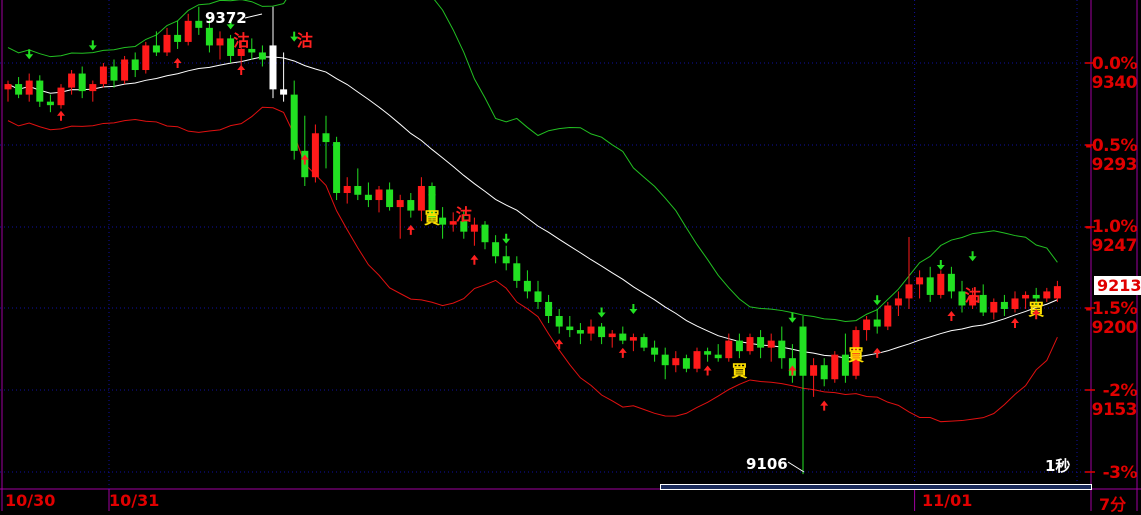 This screenshot has height=515, width=1141. What do you see at coordinates (1114, 328) in the screenshot?
I see `y-tick-price-3: 9200` at bounding box center [1114, 328].